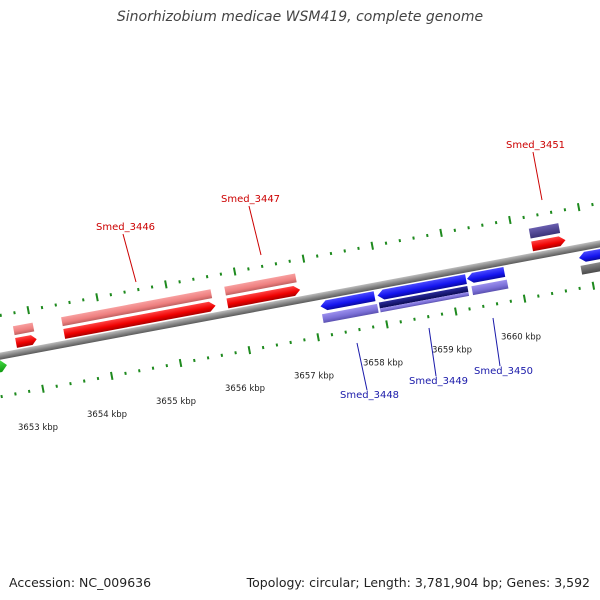 The image size is (600, 600). I want to click on gene-left-small, so click(23, 329).